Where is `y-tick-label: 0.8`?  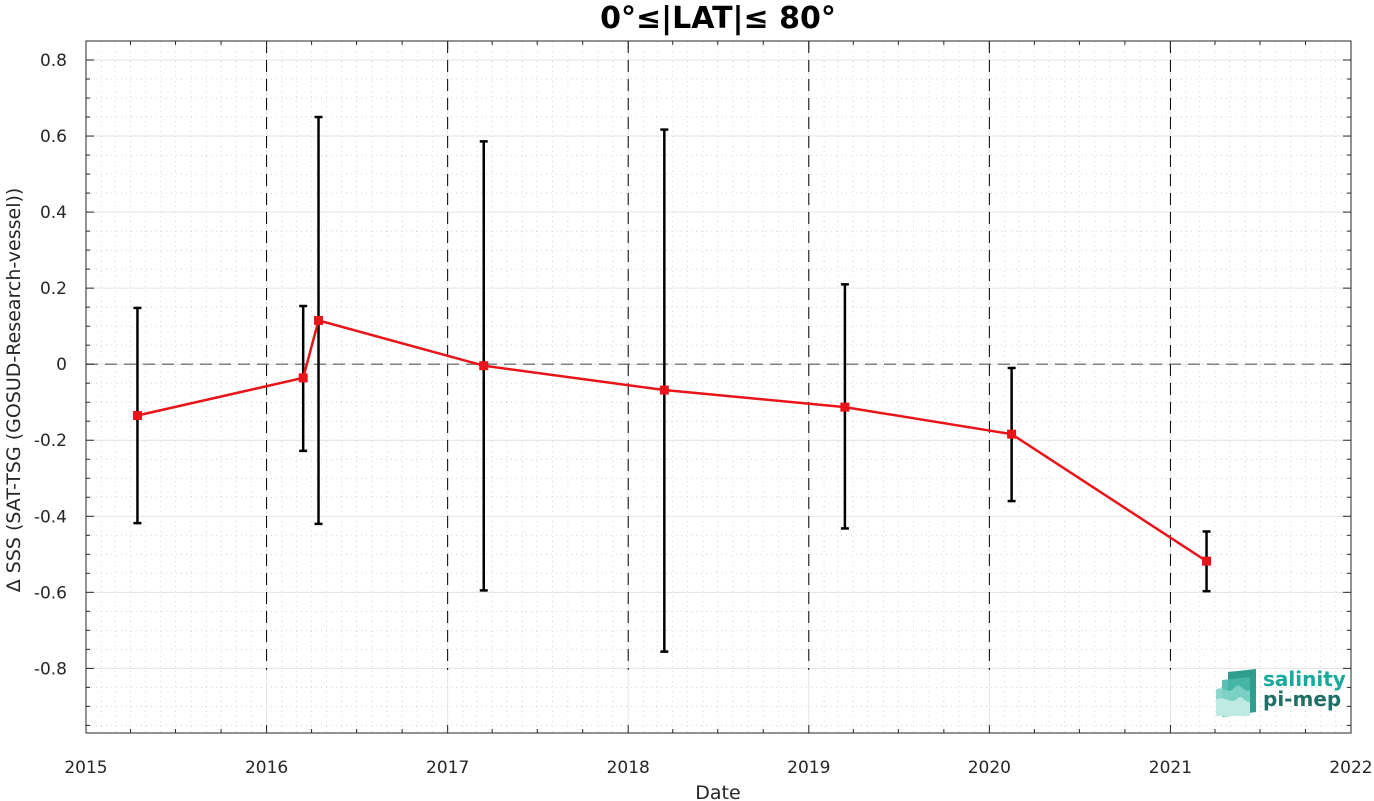
y-tick-label: 0.8 is located at coordinates (53, 61).